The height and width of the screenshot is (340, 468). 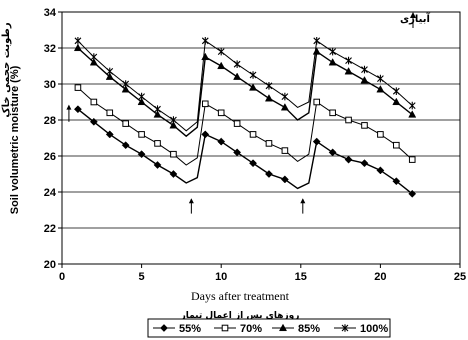 I want to click on irrigation-legend-arrowhead, so click(x=413, y=15).